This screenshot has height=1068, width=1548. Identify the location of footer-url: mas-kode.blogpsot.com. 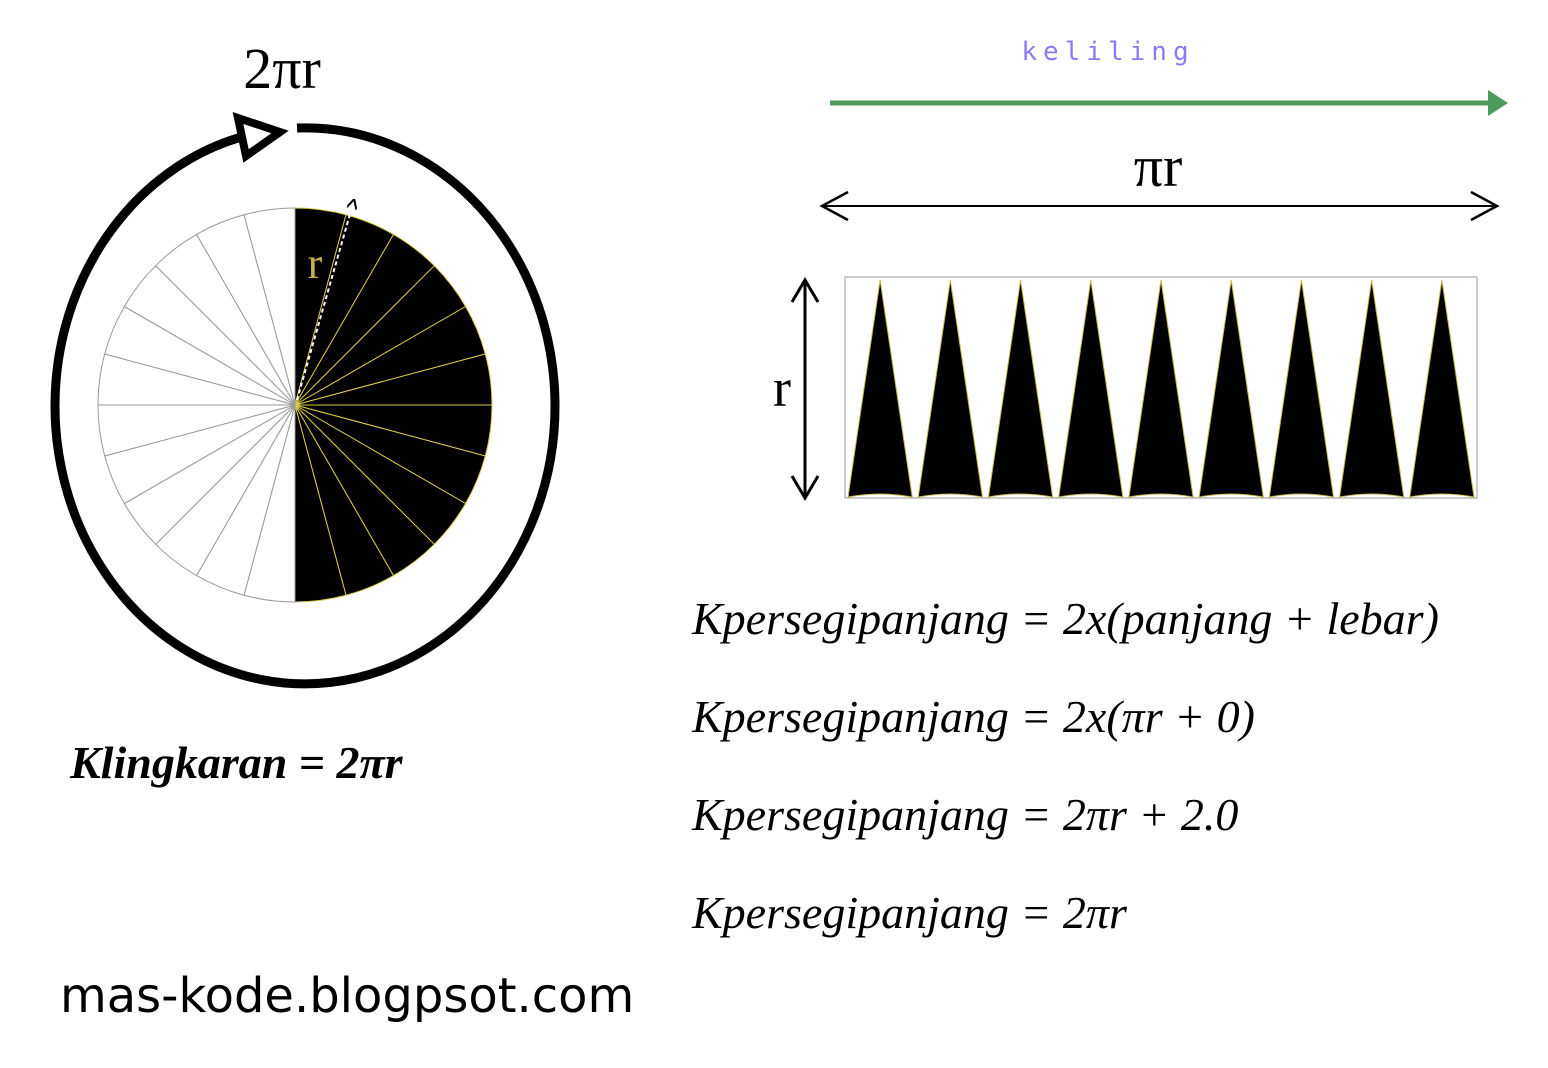
(347, 996).